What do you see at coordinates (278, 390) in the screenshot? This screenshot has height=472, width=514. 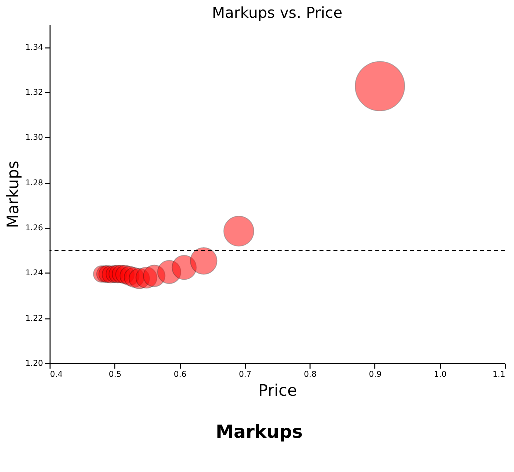 I see `x-axis-title: Price` at bounding box center [278, 390].